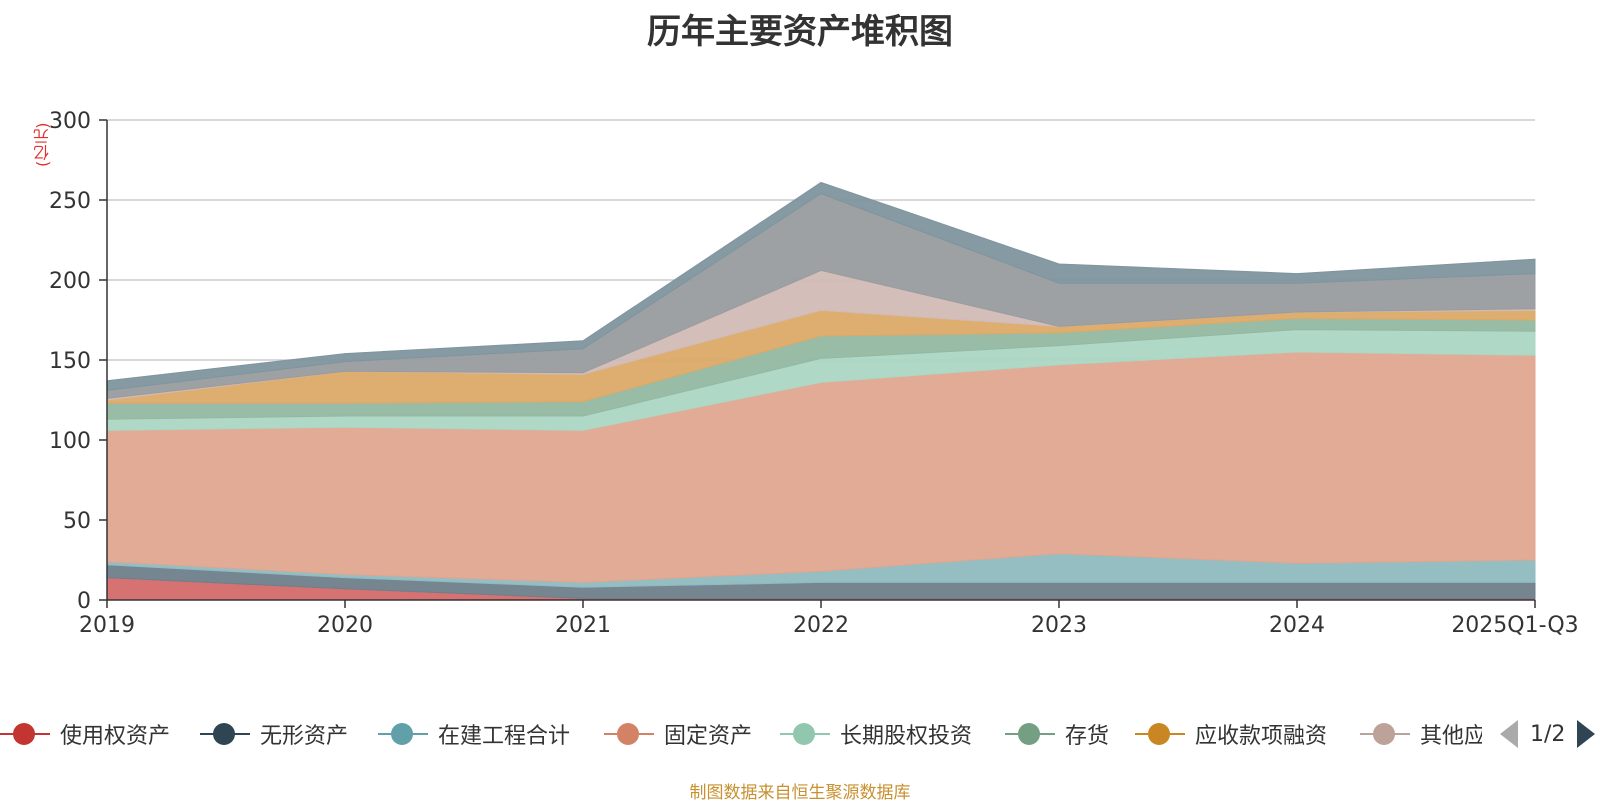 Image resolution: width=1600 pixels, height=803 pixels. I want to click on legend-next-icon, so click(1586, 734).